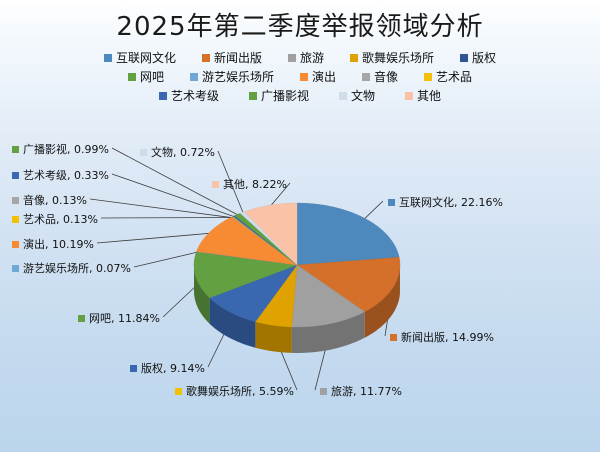 Image resolution: width=600 pixels, height=452 pixels. I want to click on pie-data-label: 版权, 9.14%, so click(167, 368).